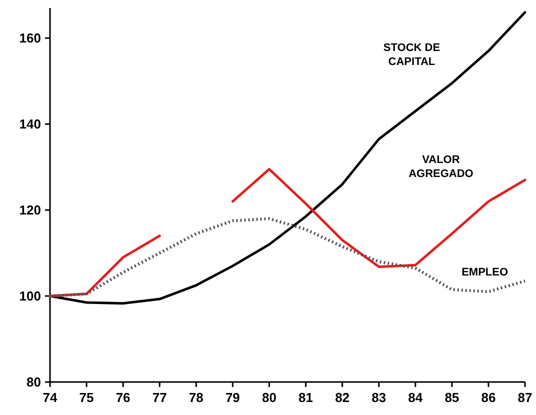 This screenshot has height=415, width=536. Describe the element at coordinates (86, 397) in the screenshot. I see `x-tick-label: 75` at that location.